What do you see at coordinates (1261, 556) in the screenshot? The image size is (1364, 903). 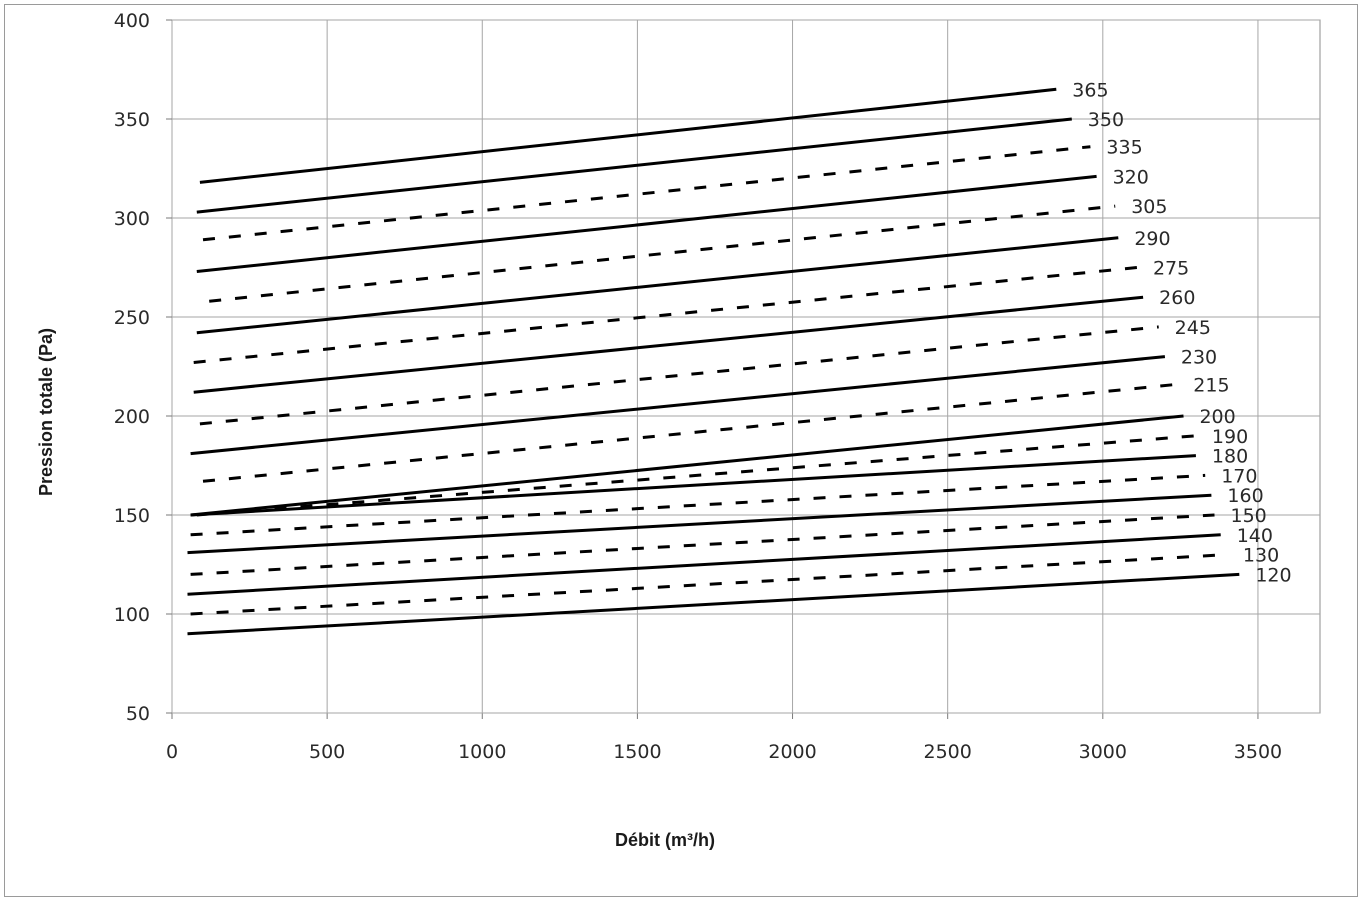 I see `curve-label-130: 130` at bounding box center [1261, 556].